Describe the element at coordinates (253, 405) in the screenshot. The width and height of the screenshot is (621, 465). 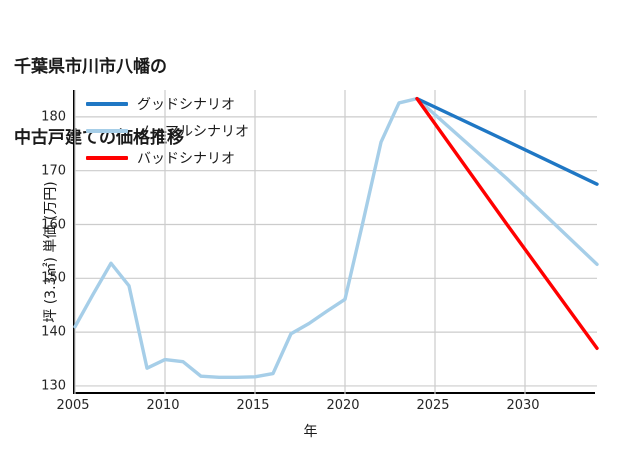
I see `x-tick-label: 2015` at that location.